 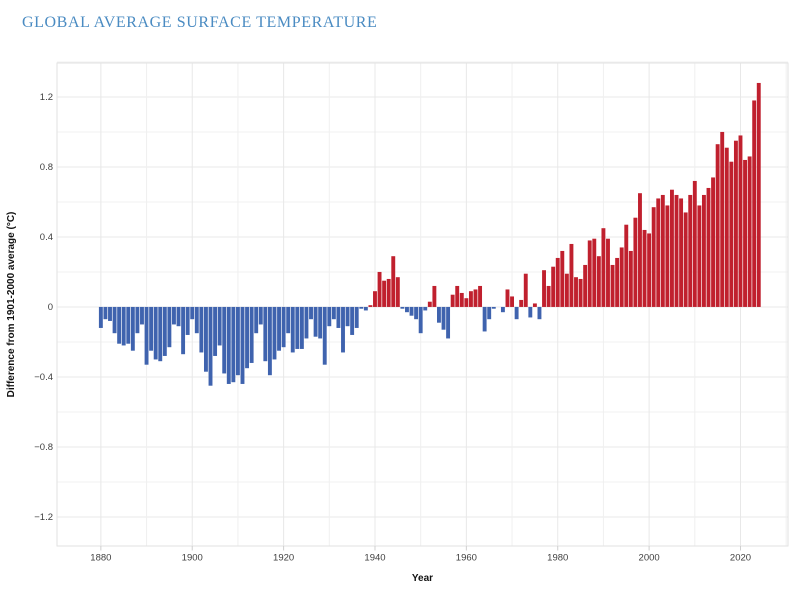 What do you see at coordinates (347, 316) in the screenshot?
I see `bar-1934` at bounding box center [347, 316].